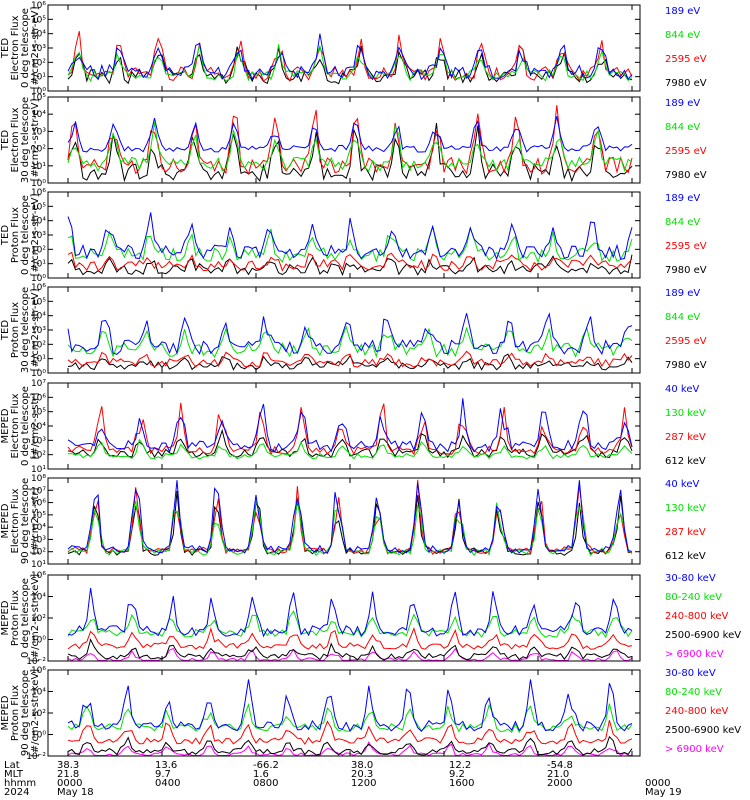 Image resolution: width=750 pixels, height=800 pixels. What do you see at coordinates (261, 774) in the screenshot?
I see `footer-value: 1.6` at bounding box center [261, 774].